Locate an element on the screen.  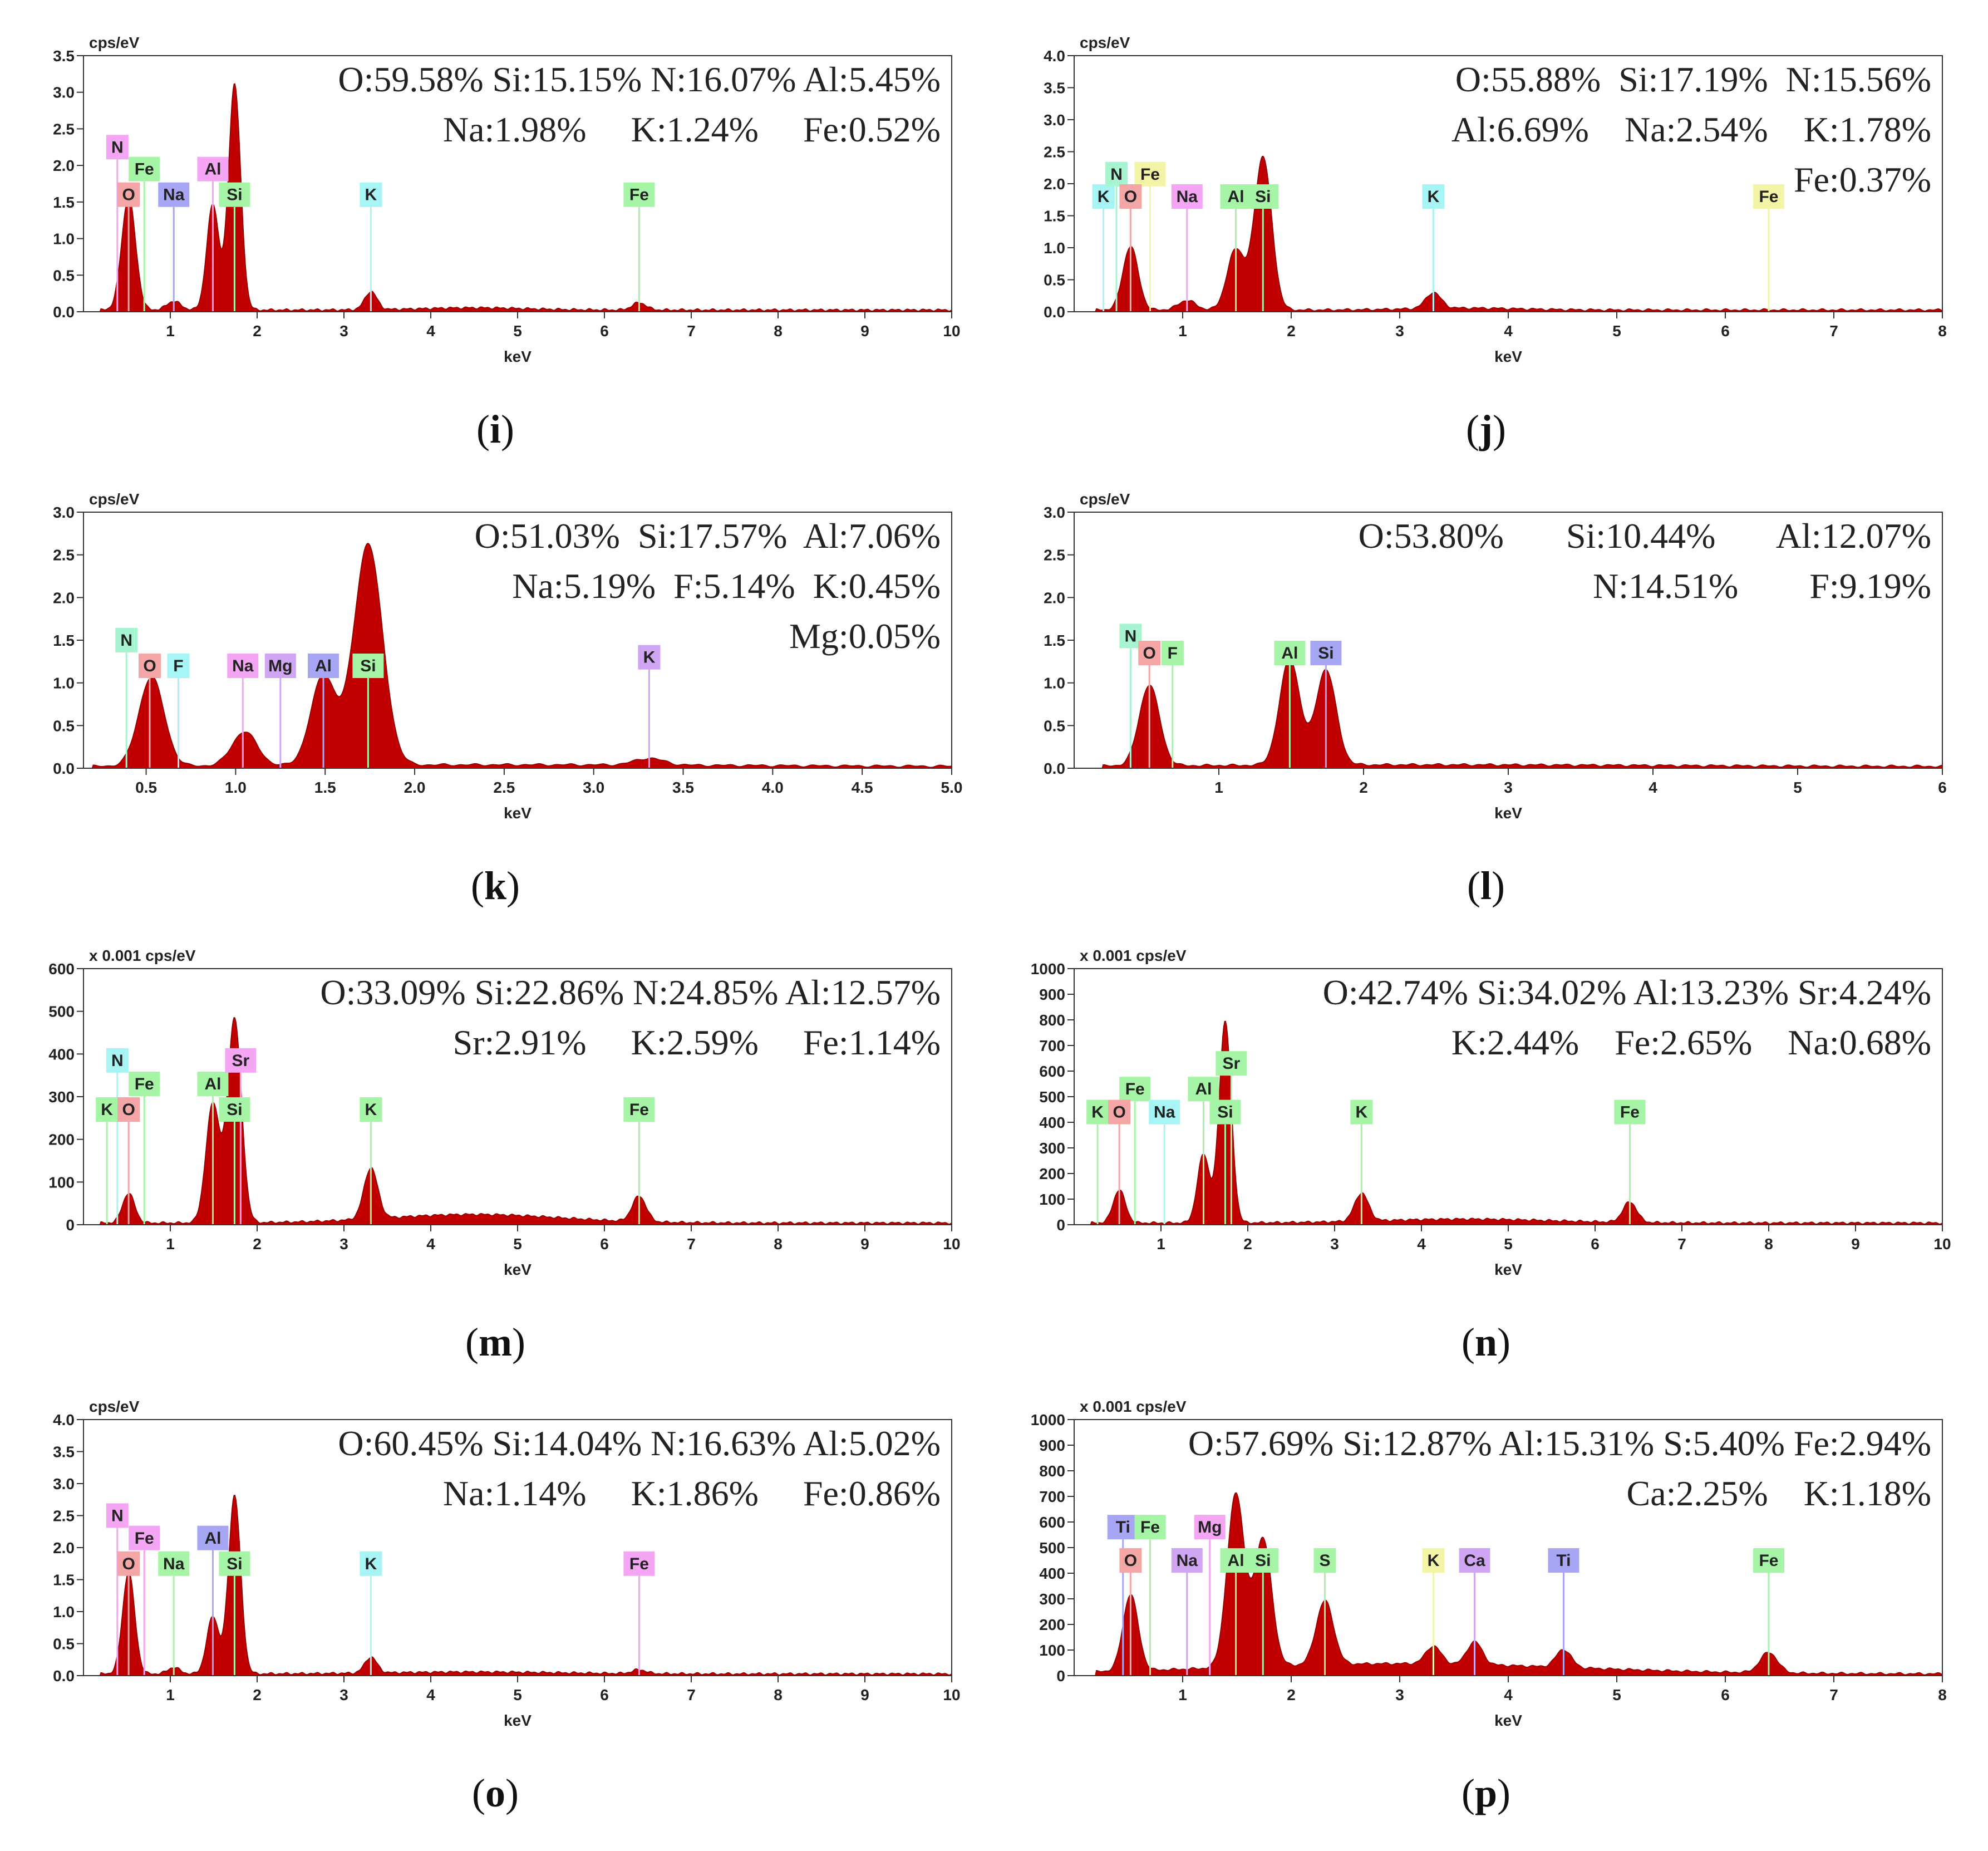
y-tick-label: 100 is located at coordinates (1052, 1199).